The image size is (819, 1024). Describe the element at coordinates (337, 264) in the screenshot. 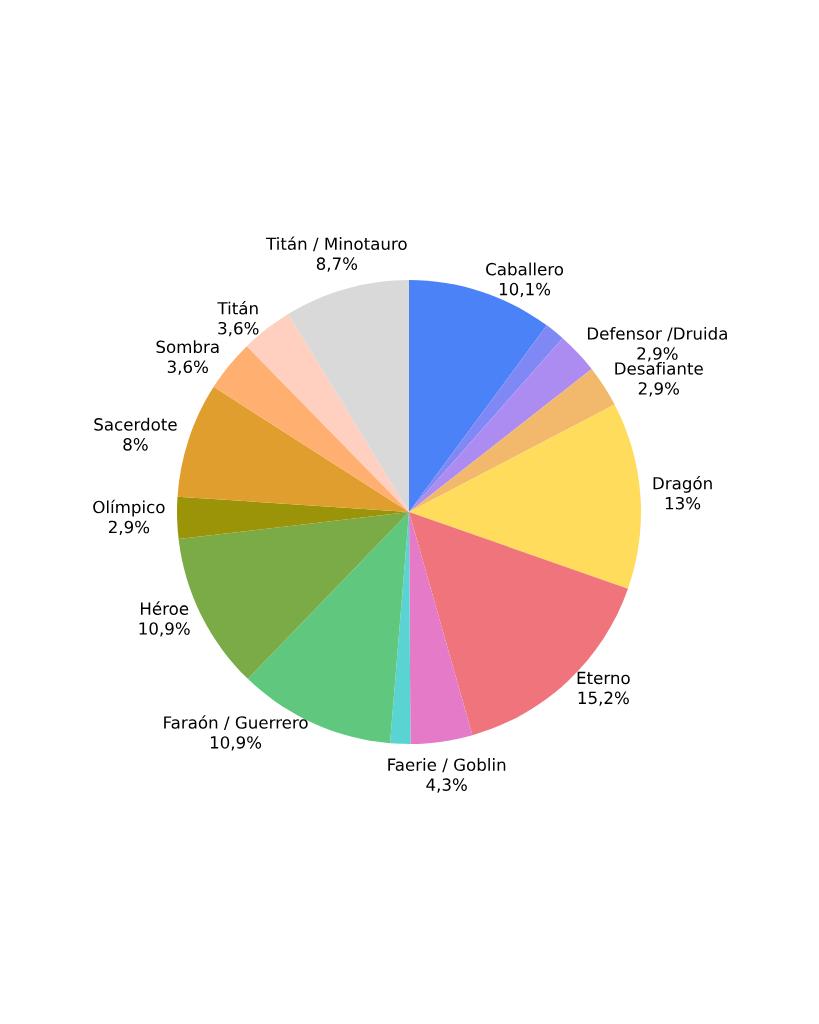

I see `data-label: 8,7%` at that location.